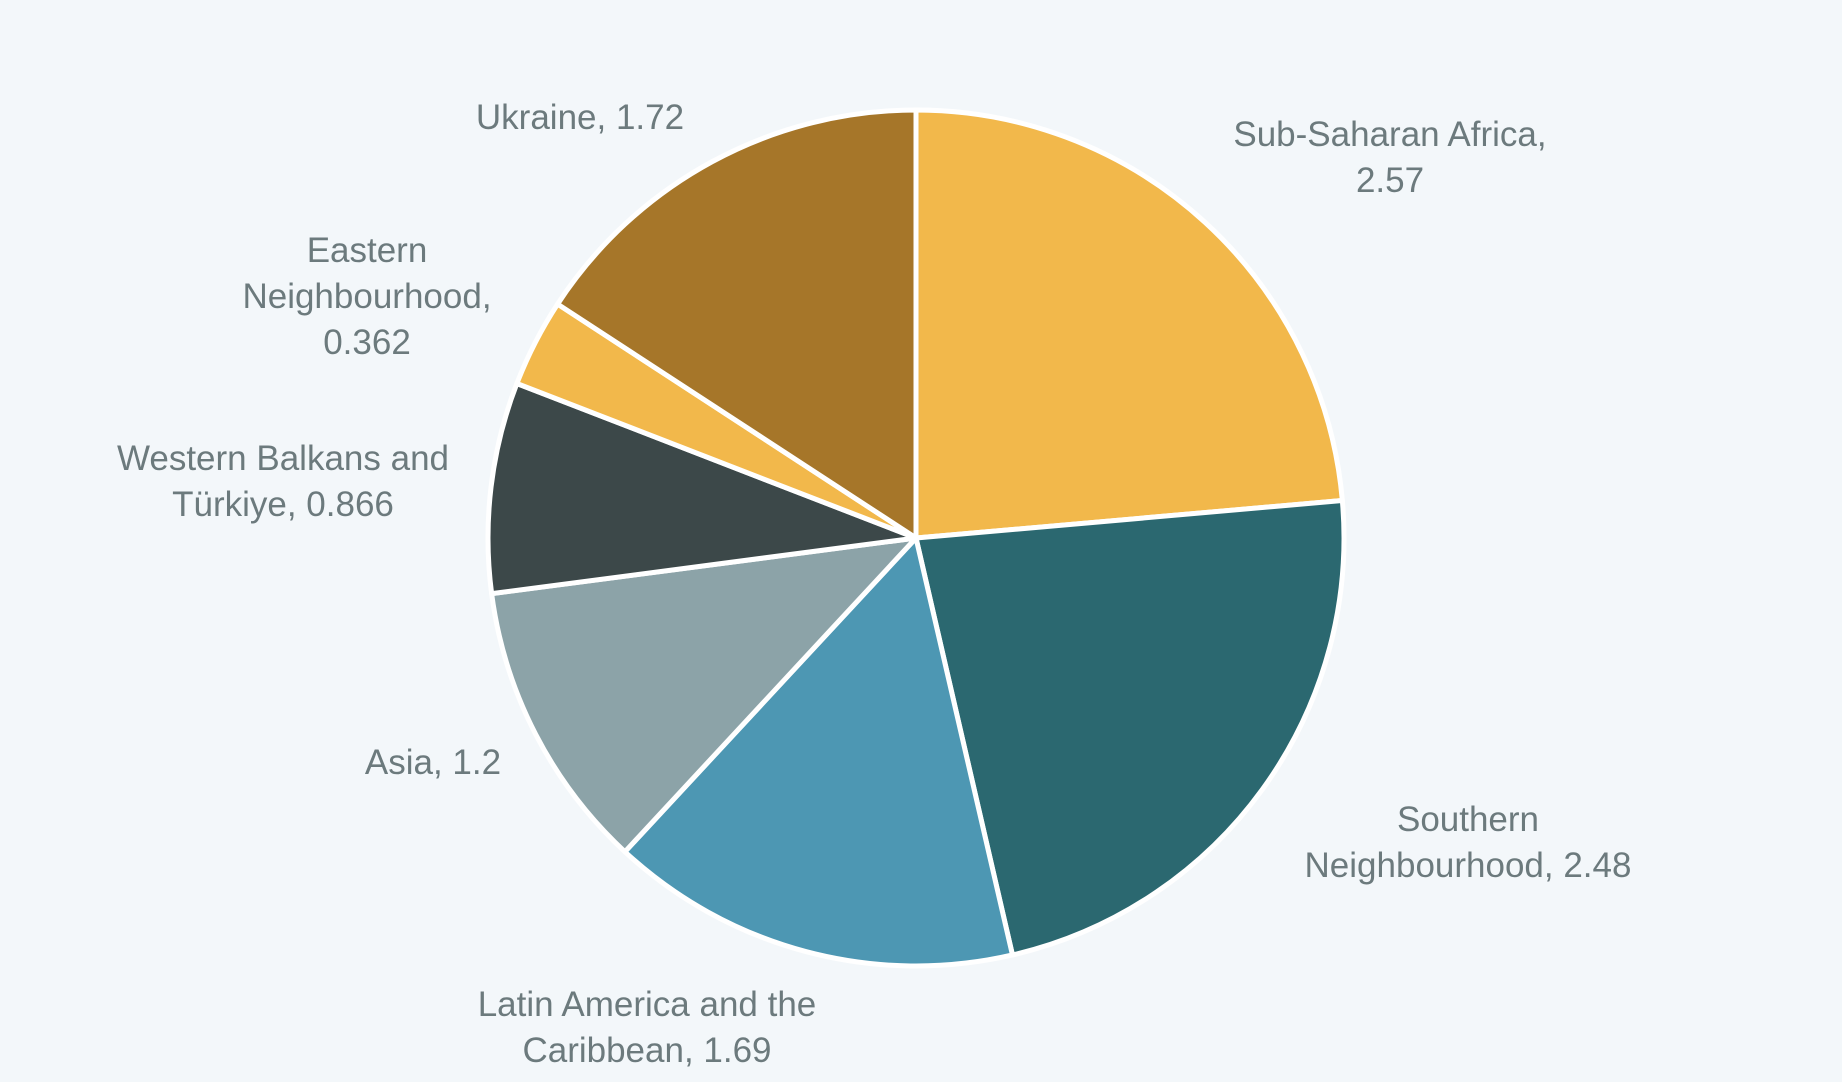 This screenshot has width=1842, height=1082. Describe the element at coordinates (367, 250) in the screenshot. I see `pie-label-line: Eastern` at that location.